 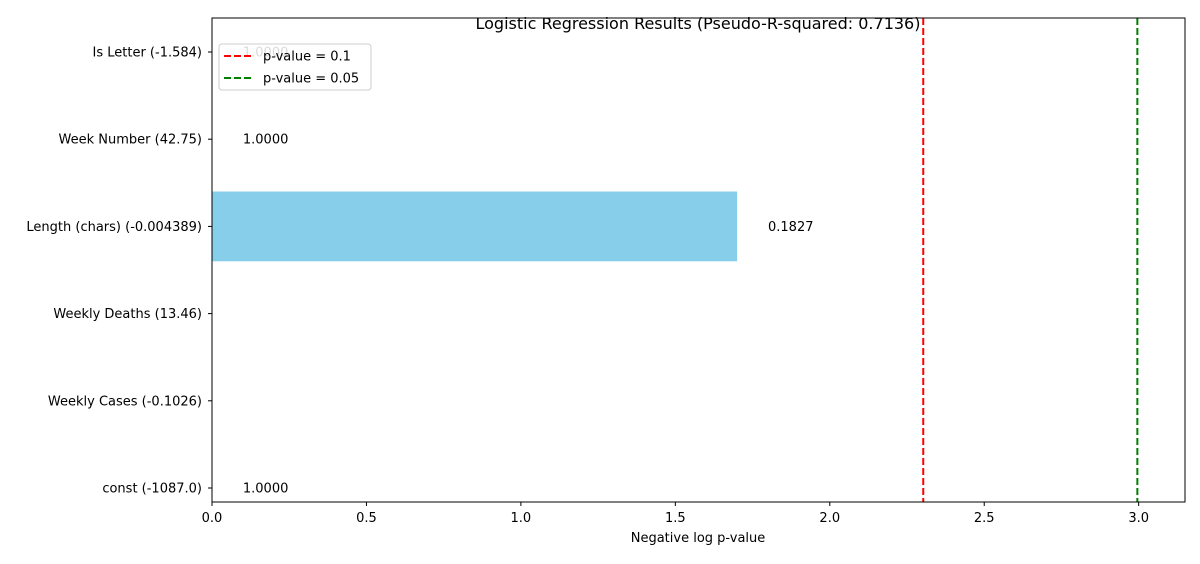 What do you see at coordinates (130, 140) in the screenshot?
I see `y-tick-label: Week Number (42.75)` at bounding box center [130, 140].